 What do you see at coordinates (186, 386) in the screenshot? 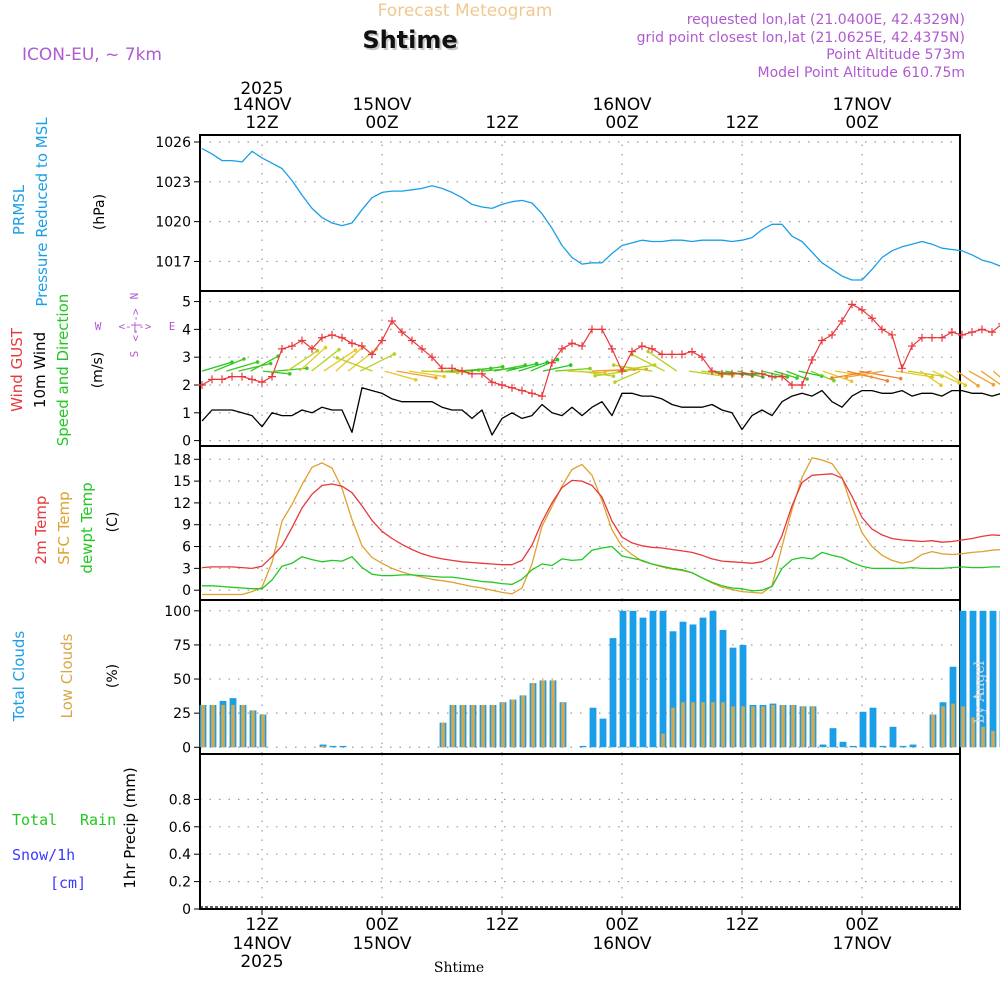
I see `y-tick-label: 2` at bounding box center [186, 386].